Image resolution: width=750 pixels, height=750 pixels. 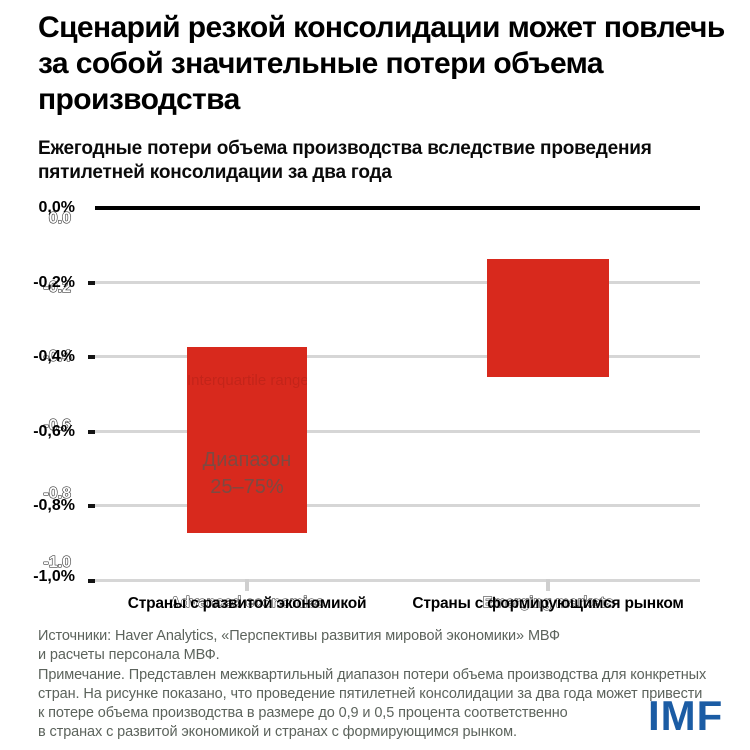 What do you see at coordinates (215, 172) in the screenshot?
I see `subtitle-line-2: пятилетней консолидации за два года` at bounding box center [215, 172].